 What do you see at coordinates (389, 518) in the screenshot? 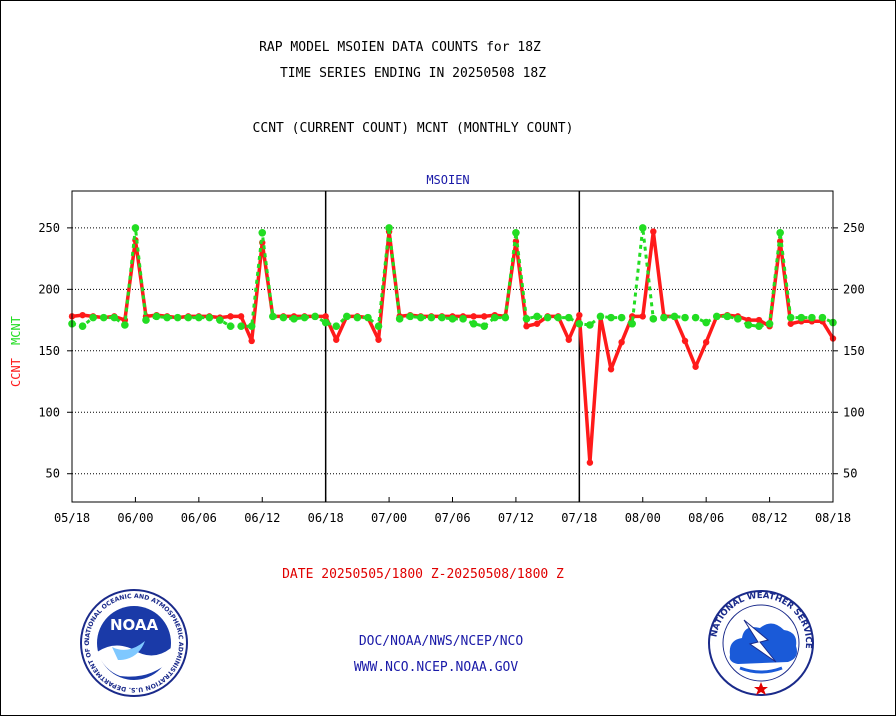
I see `x-tick-label-5: 07/00` at bounding box center [389, 518].